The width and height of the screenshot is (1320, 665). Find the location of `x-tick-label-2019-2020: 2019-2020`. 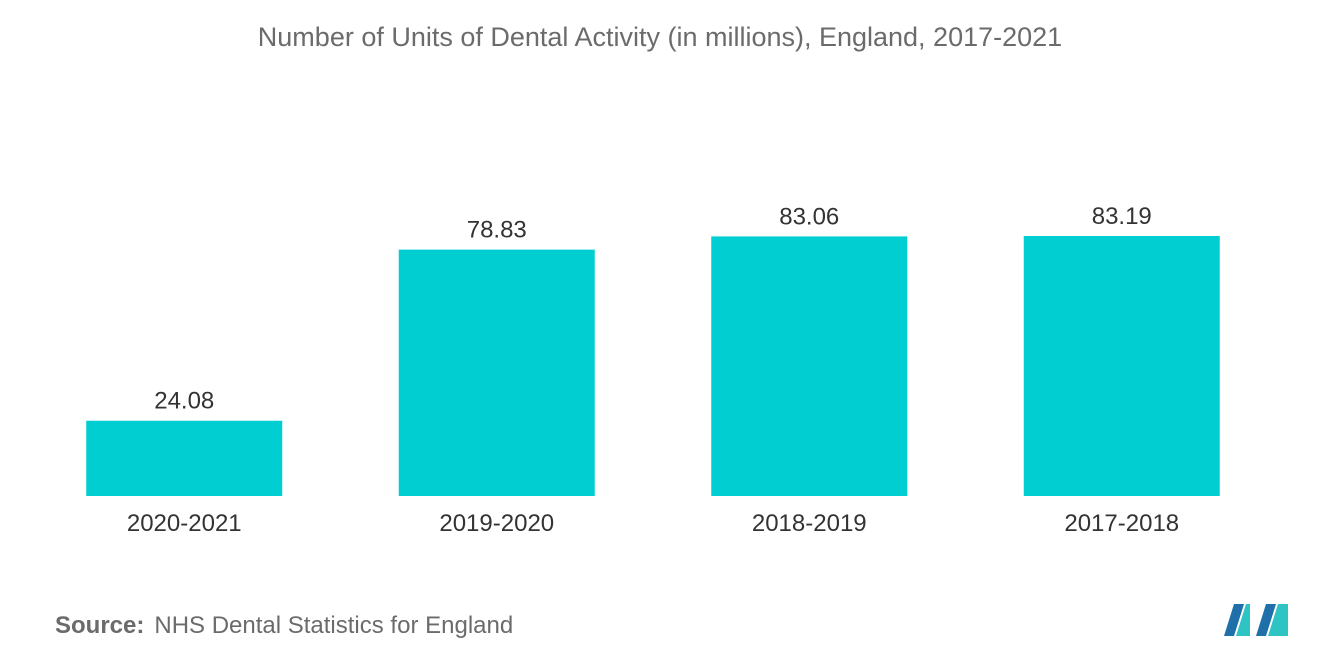

x-tick-label-2019-2020: 2019-2020 is located at coordinates (496, 523).